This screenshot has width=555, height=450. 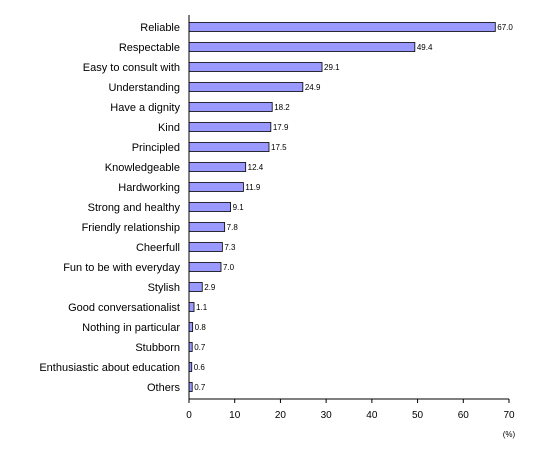 What do you see at coordinates (464, 415) in the screenshot?
I see `x-tick-label: 60` at bounding box center [464, 415].